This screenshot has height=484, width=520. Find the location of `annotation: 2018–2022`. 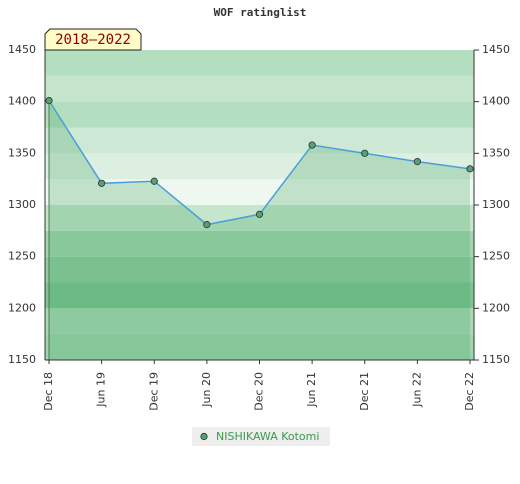

annotation: 2018–2022 is located at coordinates (93, 40).